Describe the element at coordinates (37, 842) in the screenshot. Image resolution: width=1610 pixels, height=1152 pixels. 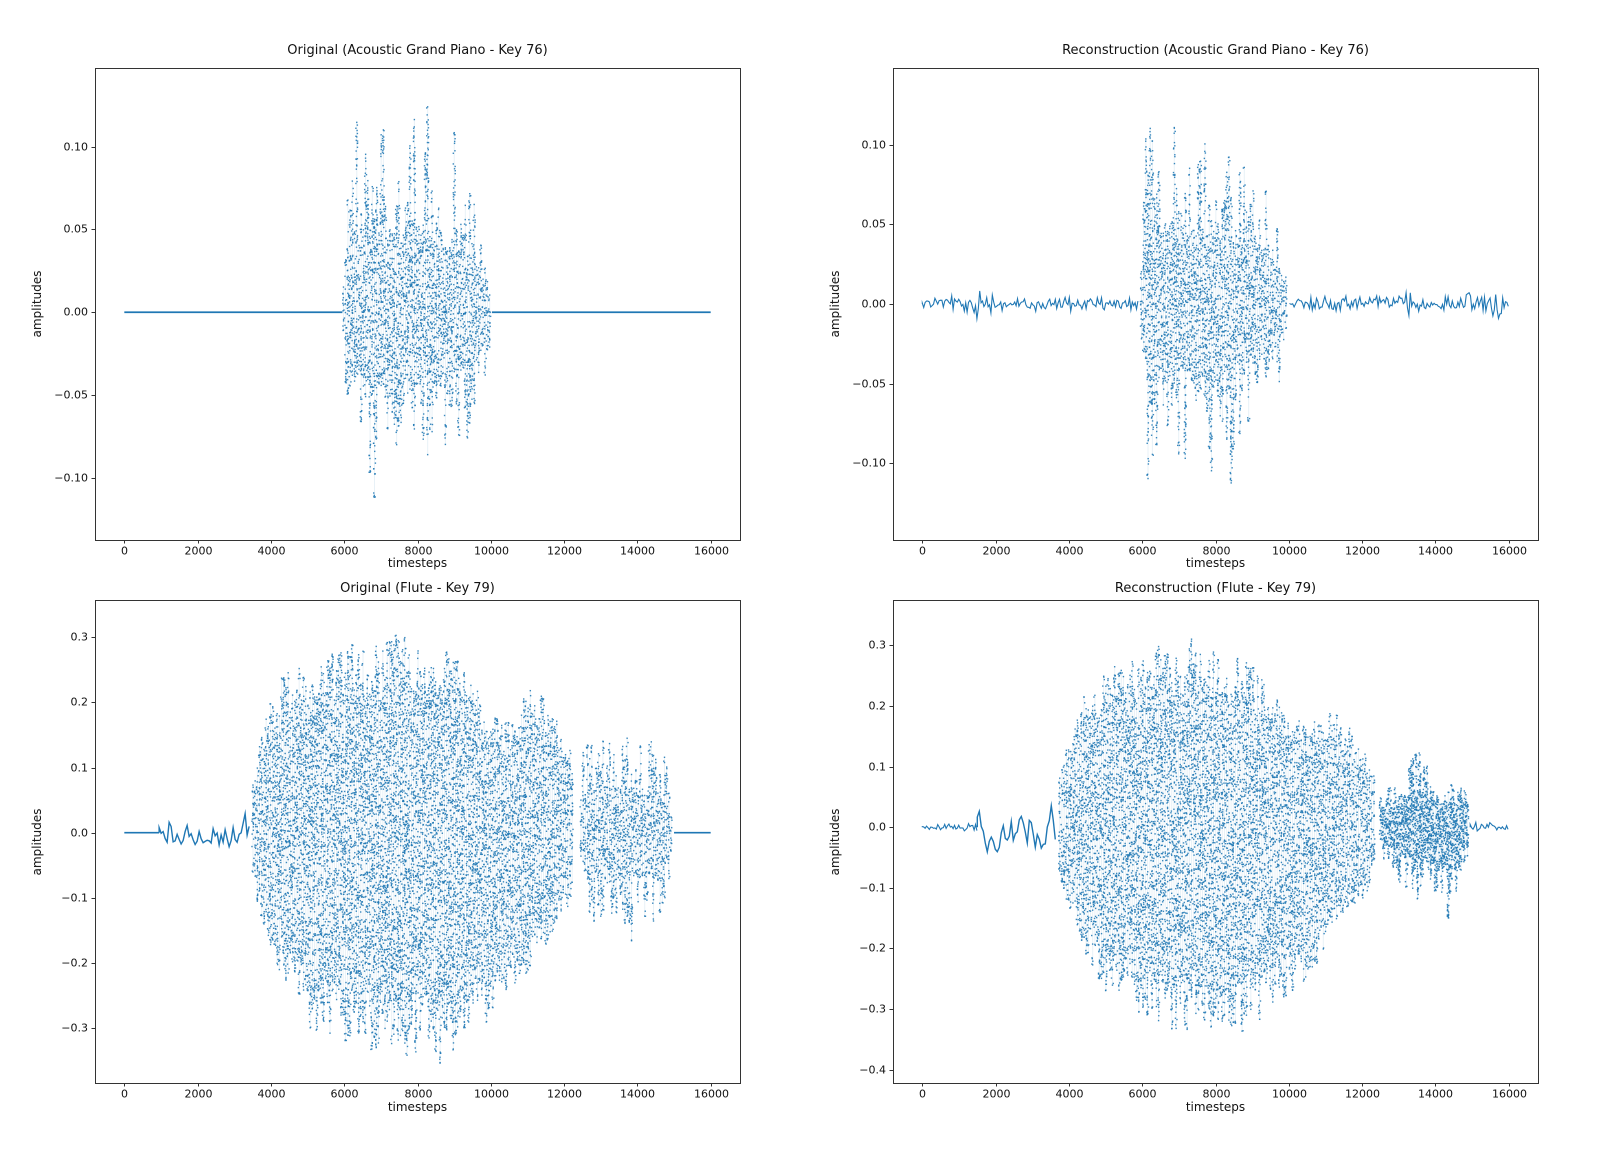
I see `y-axis-label-original-flute: amplitudes` at that location.